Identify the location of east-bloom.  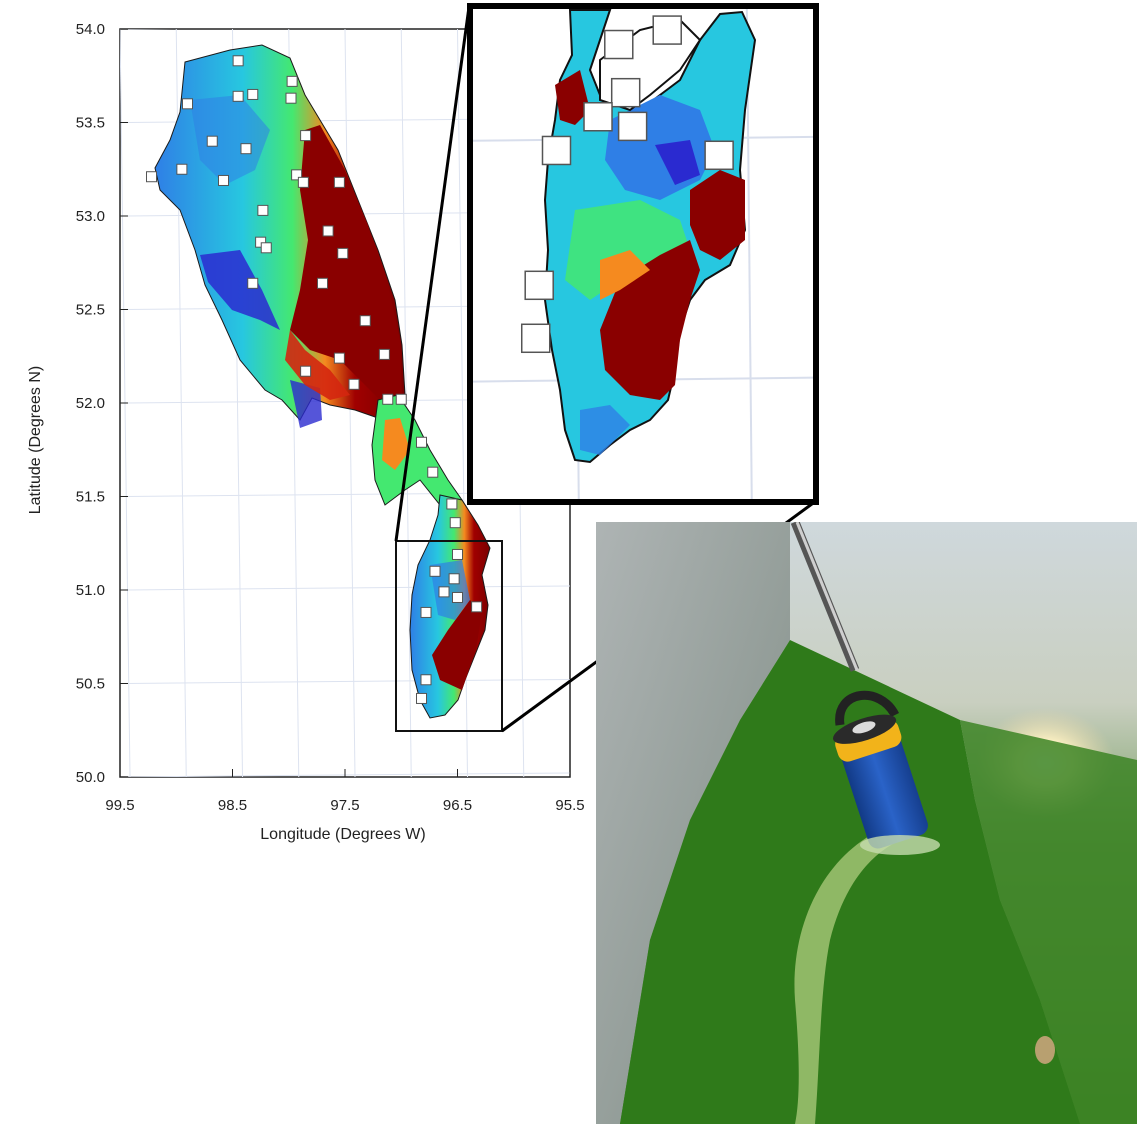
(346, 262).